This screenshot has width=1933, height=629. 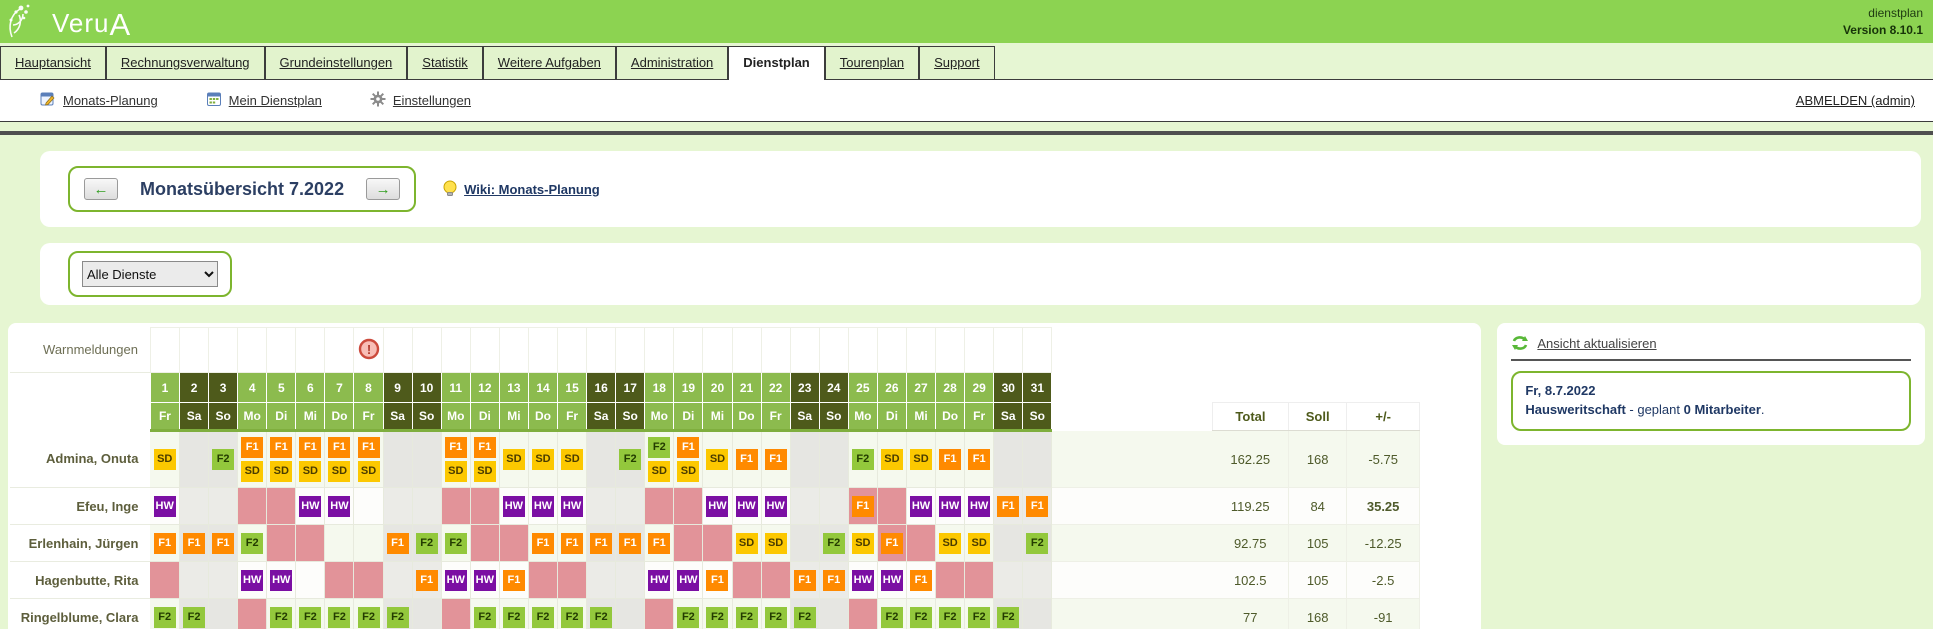 What do you see at coordinates (383, 189) in the screenshot?
I see `next-month-button: →` at bounding box center [383, 189].